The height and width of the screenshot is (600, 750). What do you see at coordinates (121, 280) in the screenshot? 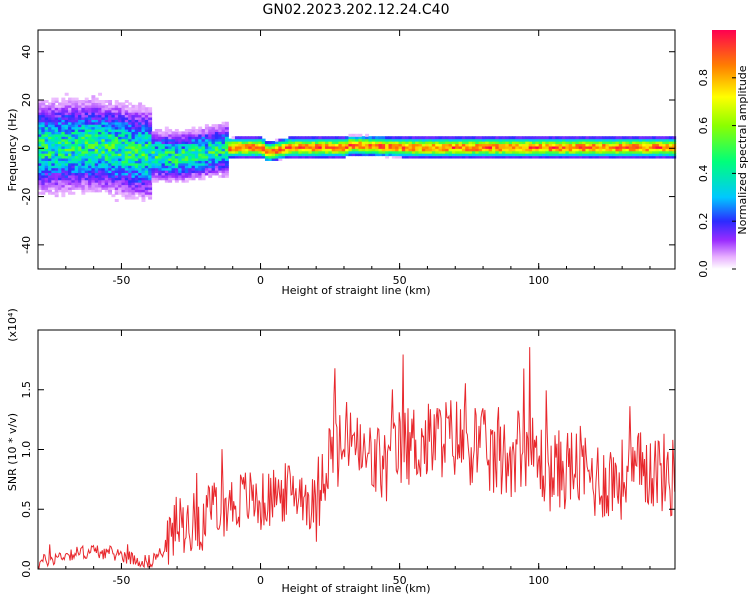
I see `spectrogram-x-tick-label: -50` at bounding box center [121, 280].